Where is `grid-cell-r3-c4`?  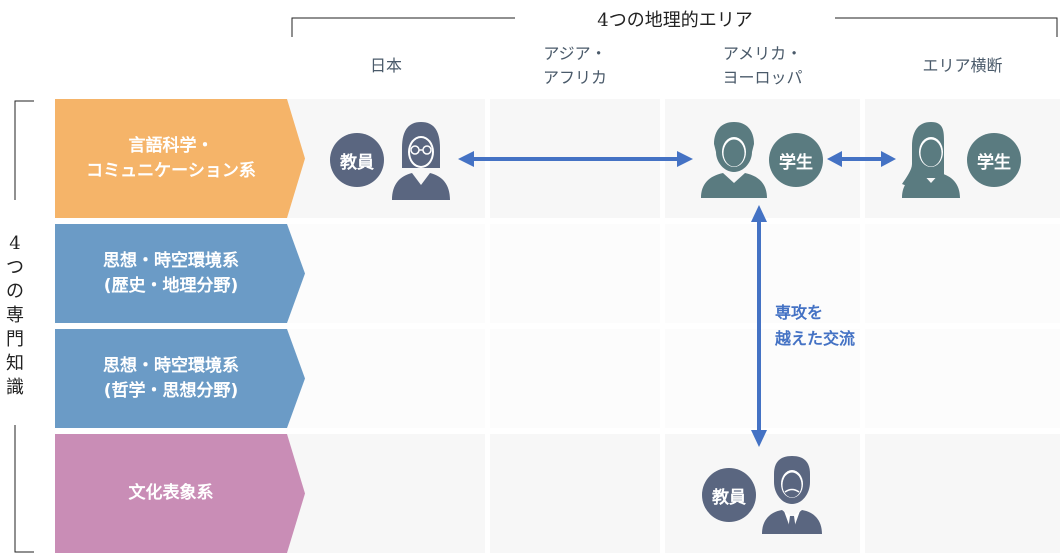
grid-cell-r3-c4 is located at coordinates (962, 378).